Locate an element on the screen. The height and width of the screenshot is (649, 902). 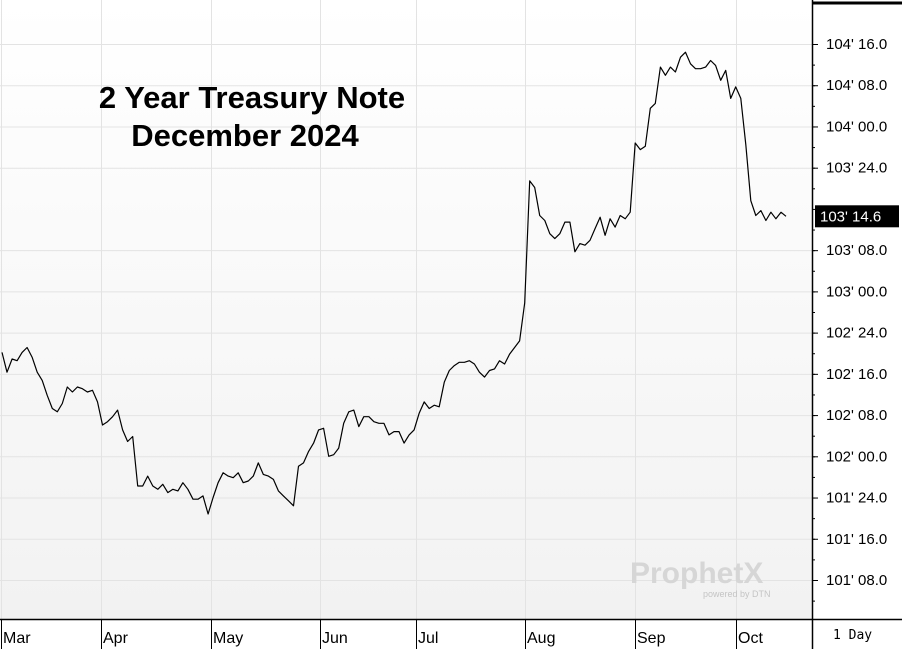
y-tick-label: 103' 24.0 is located at coordinates (856, 168).